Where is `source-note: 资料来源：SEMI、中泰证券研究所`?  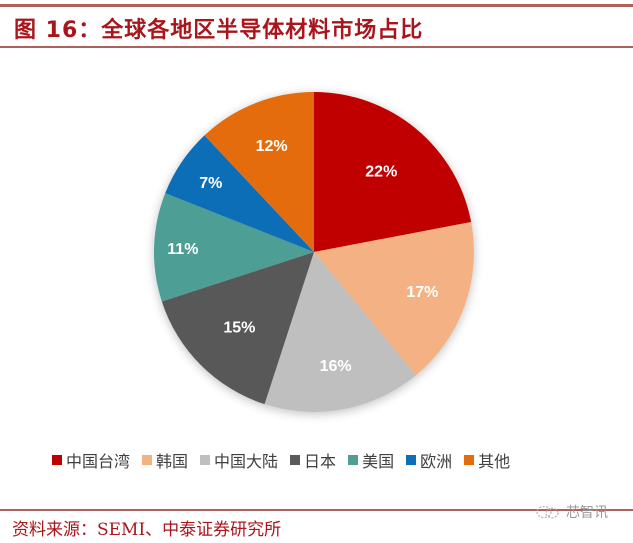 source-note: 资料来源：SEMI、中泰证券研究所 is located at coordinates (147, 530).